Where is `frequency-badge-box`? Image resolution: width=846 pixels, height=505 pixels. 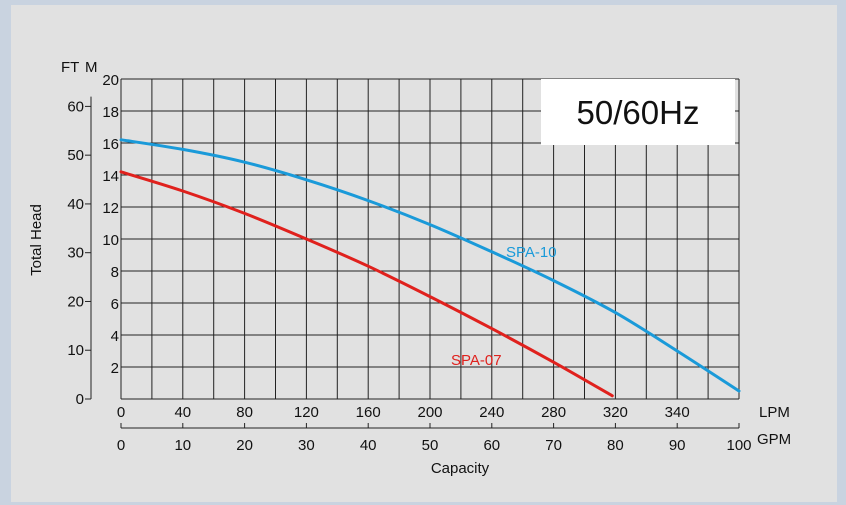 frequency-badge-box is located at coordinates (638, 112).